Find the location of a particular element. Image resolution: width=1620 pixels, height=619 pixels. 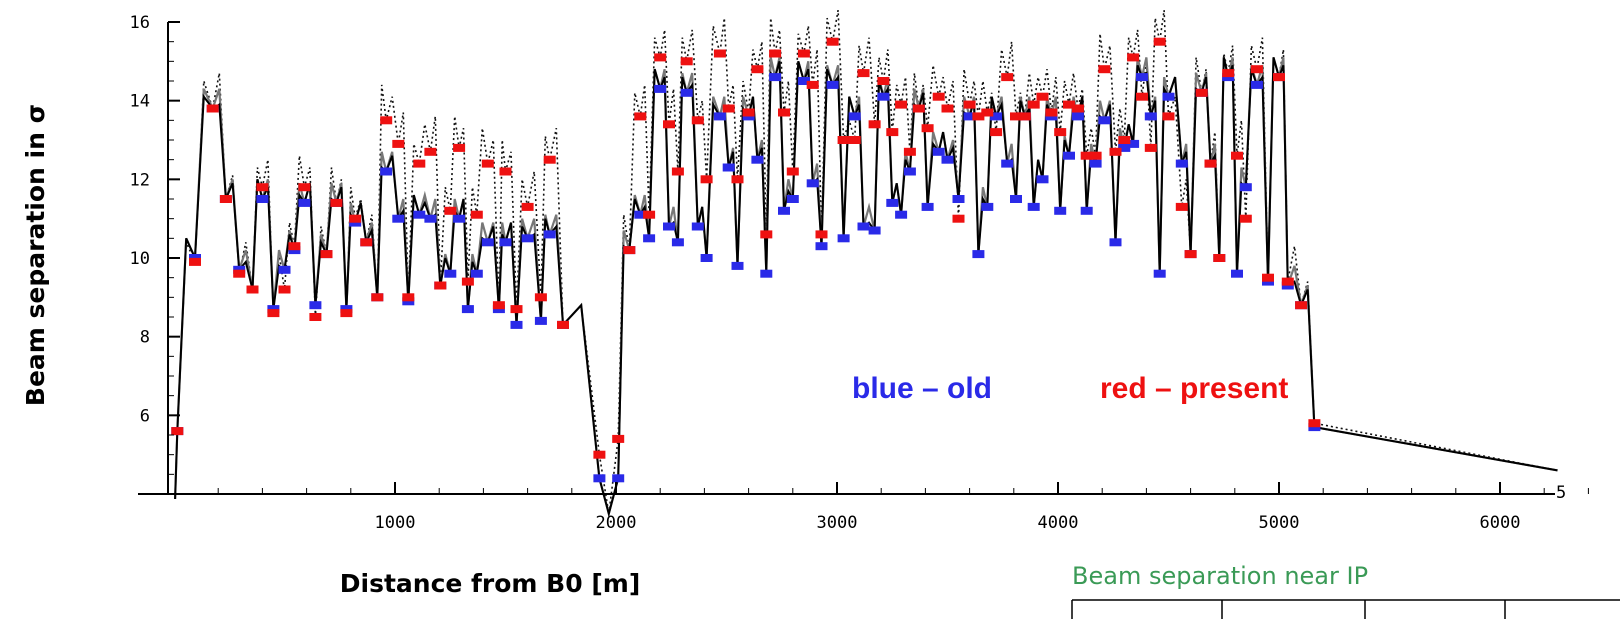

x-tick-label: 1000 is located at coordinates (395, 523).